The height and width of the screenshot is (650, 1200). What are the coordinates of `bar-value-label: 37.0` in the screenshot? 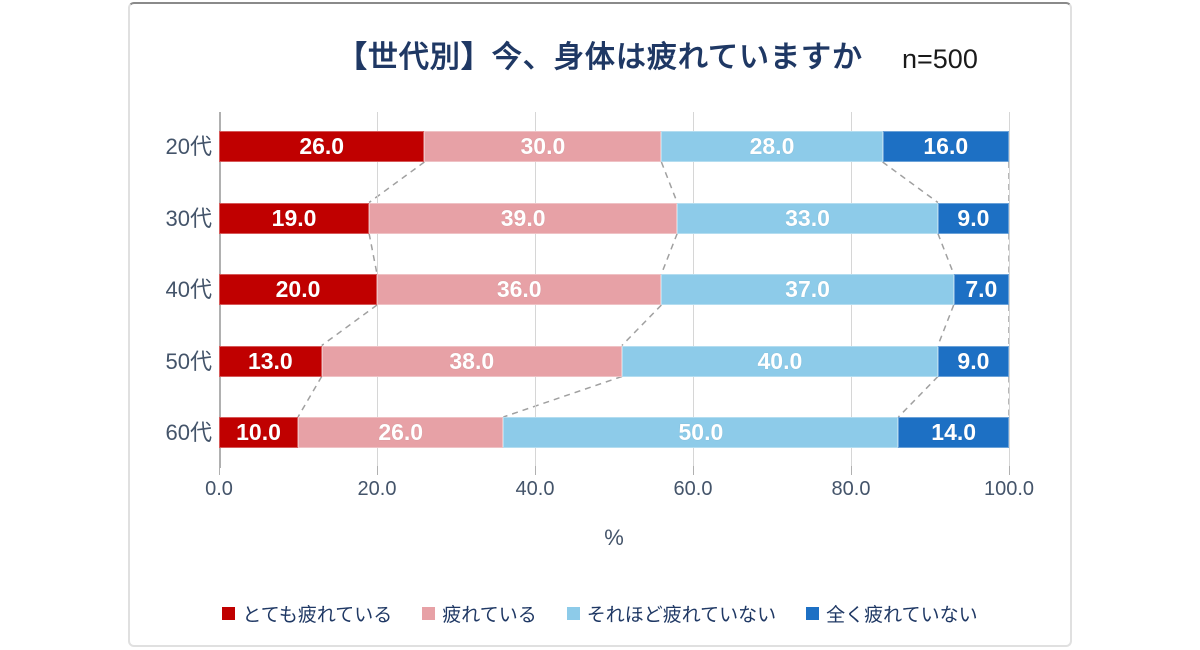 It's located at (807, 289).